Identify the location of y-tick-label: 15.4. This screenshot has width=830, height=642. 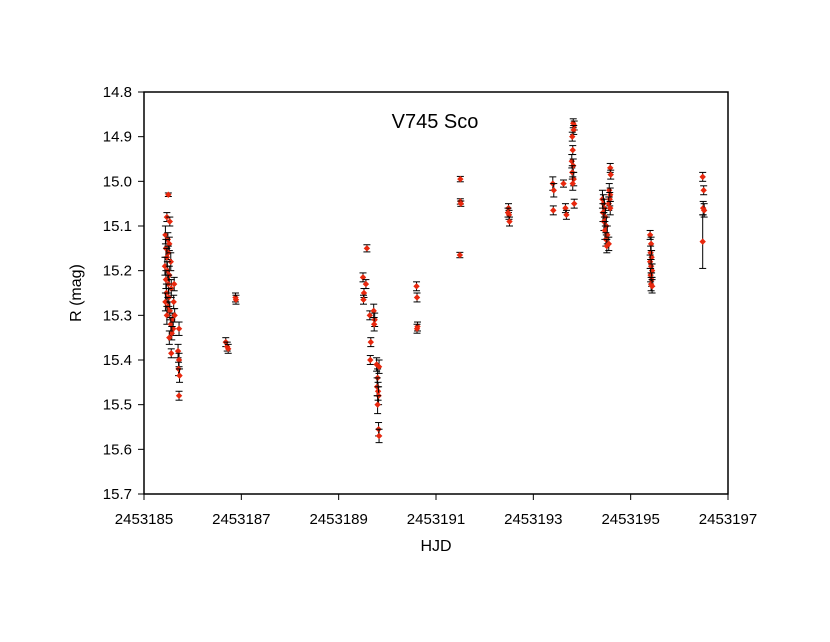
(117, 360).